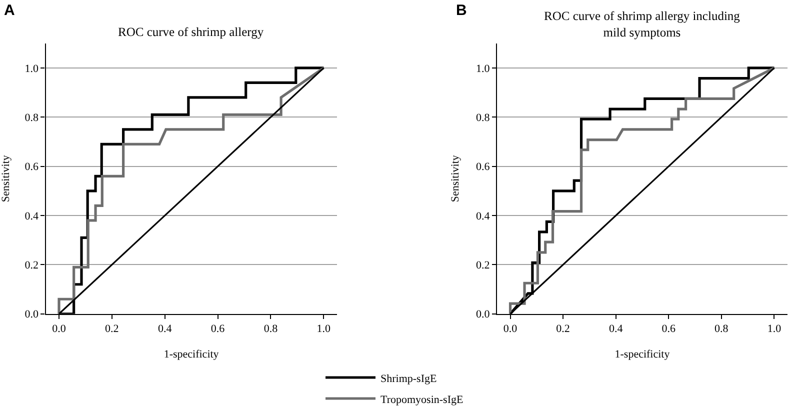 This screenshot has height=420, width=789. Describe the element at coordinates (191, 32) in the screenshot. I see `chart-title: ROC curve of shrimp allergy` at that location.